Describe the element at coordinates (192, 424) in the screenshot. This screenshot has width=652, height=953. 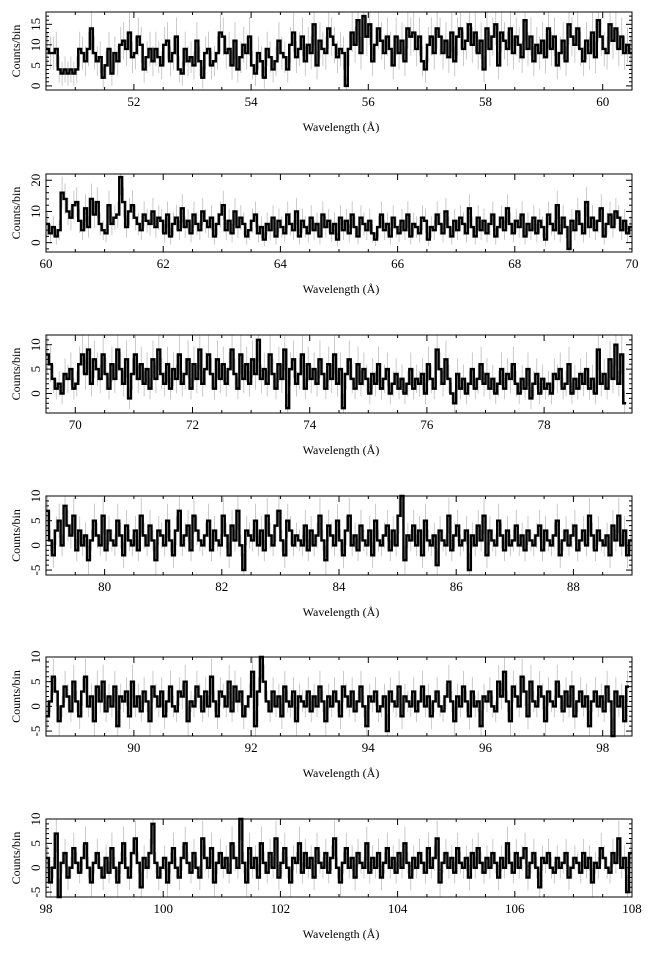
I see `x-tick-label: 72` at that location.